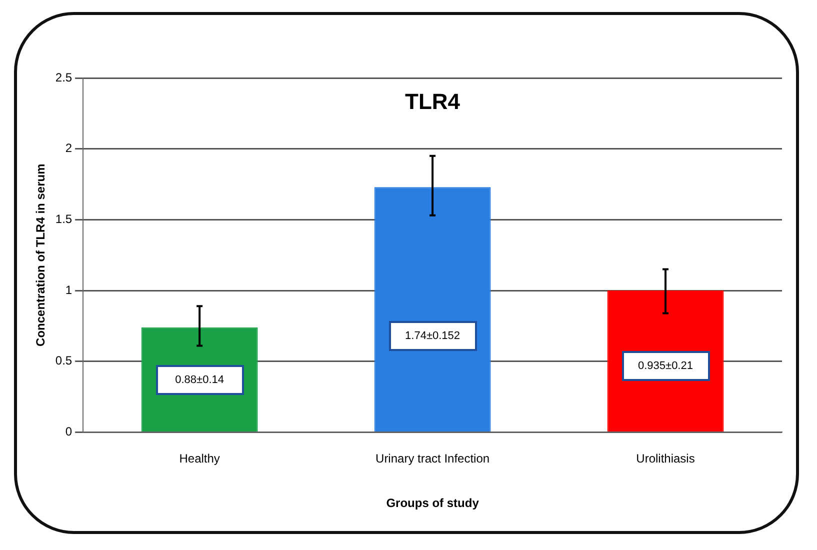 The width and height of the screenshot is (817, 550). Describe the element at coordinates (41, 255) in the screenshot. I see `y-axis-title: Concentration of TLR4 in serum` at that location.